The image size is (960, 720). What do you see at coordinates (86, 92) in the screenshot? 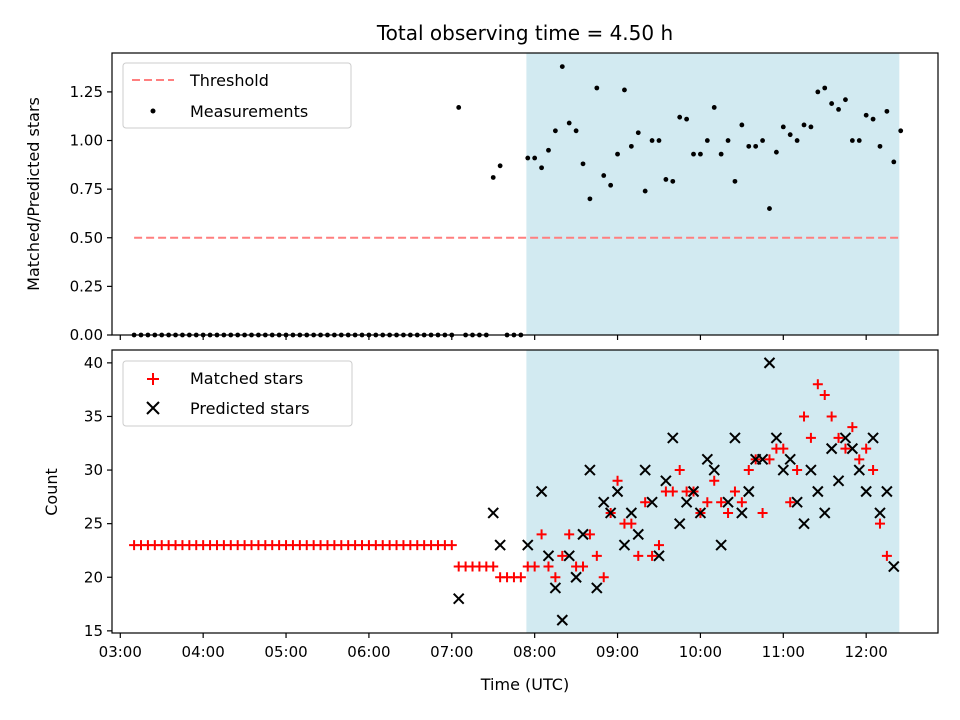
I see `top-y-tick-label: 1.25` at bounding box center [86, 92].